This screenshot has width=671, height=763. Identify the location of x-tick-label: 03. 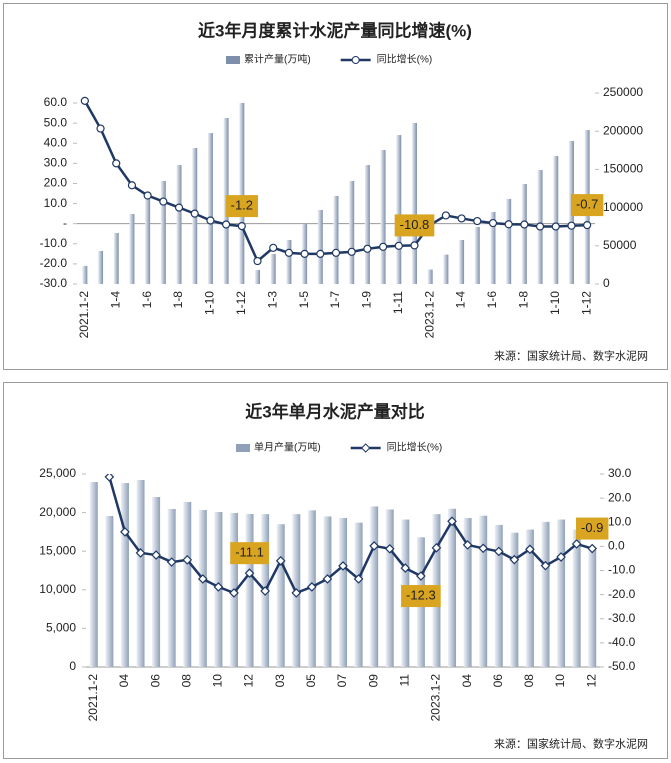
(280, 681).